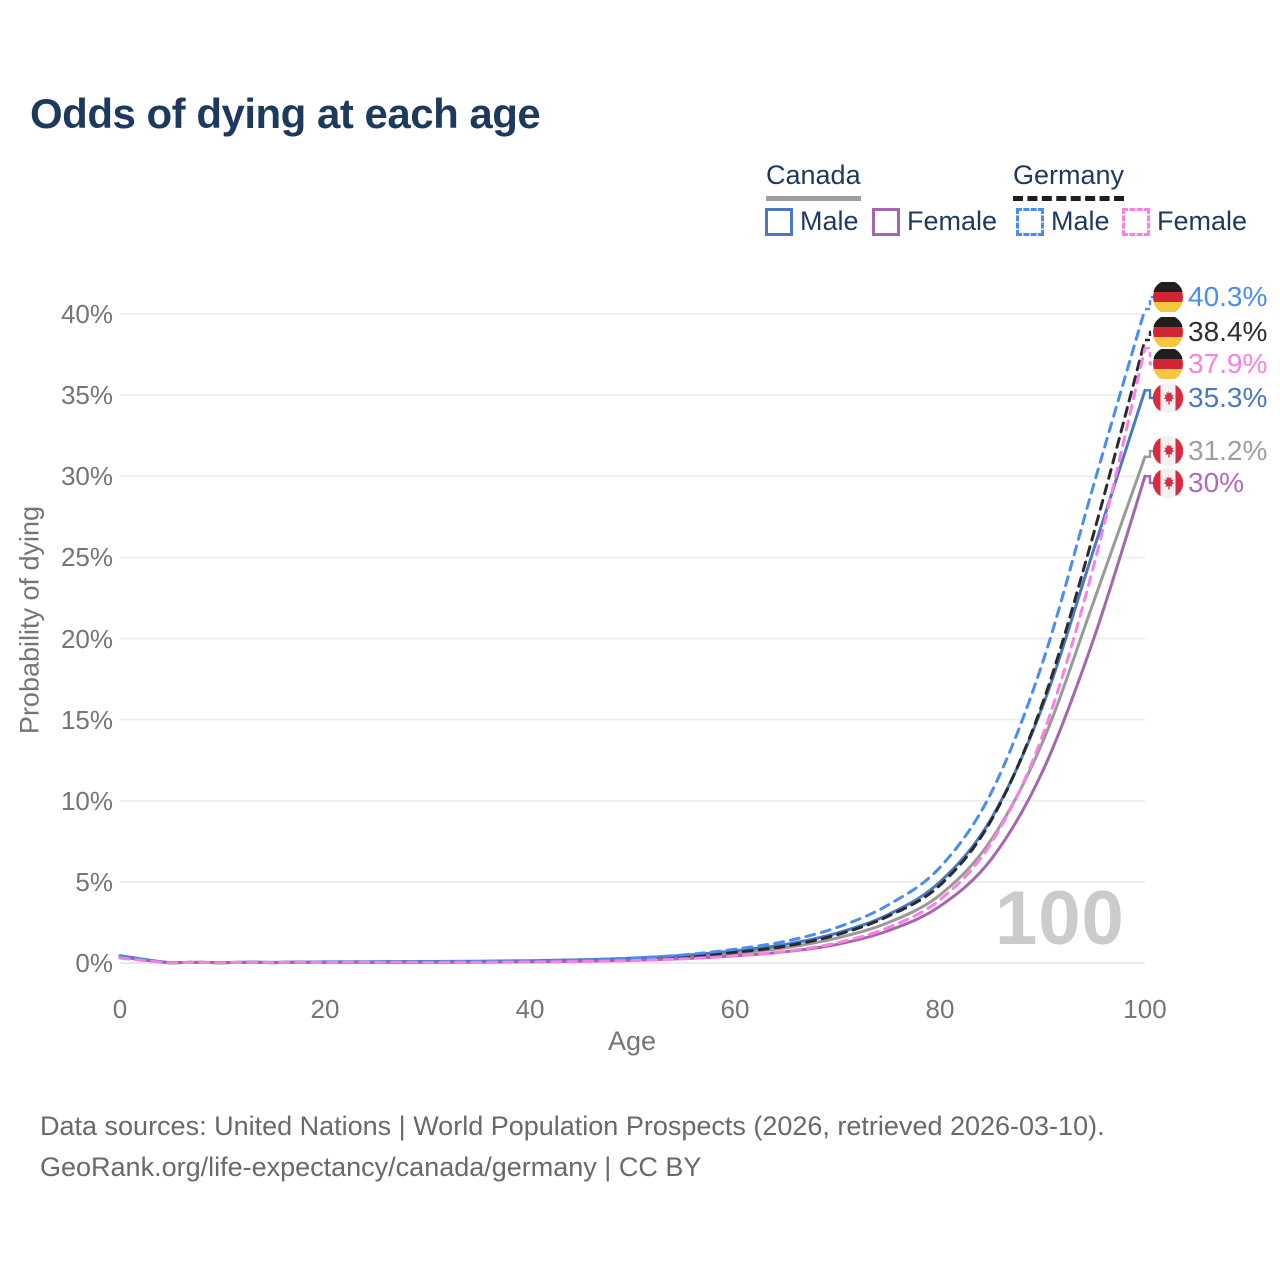 Image resolution: width=1280 pixels, height=1280 pixels. Describe the element at coordinates (94, 963) in the screenshot. I see `y-tick-label: 0%` at that location.